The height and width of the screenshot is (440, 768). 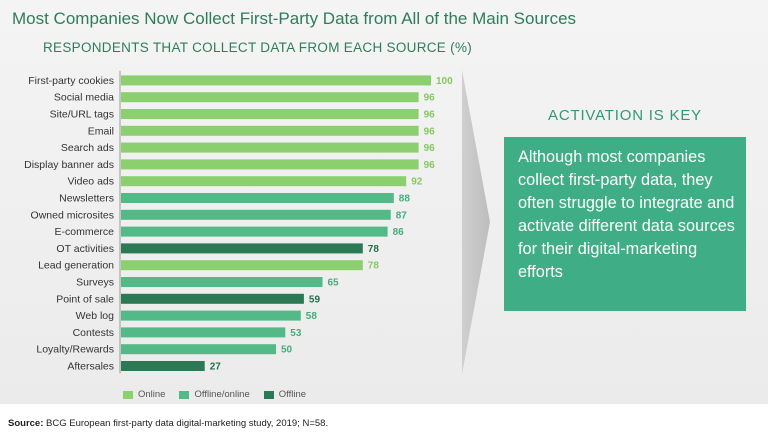 What do you see at coordinates (402, 215) in the screenshot?
I see `value-label-owned-microsites: 87` at bounding box center [402, 215].